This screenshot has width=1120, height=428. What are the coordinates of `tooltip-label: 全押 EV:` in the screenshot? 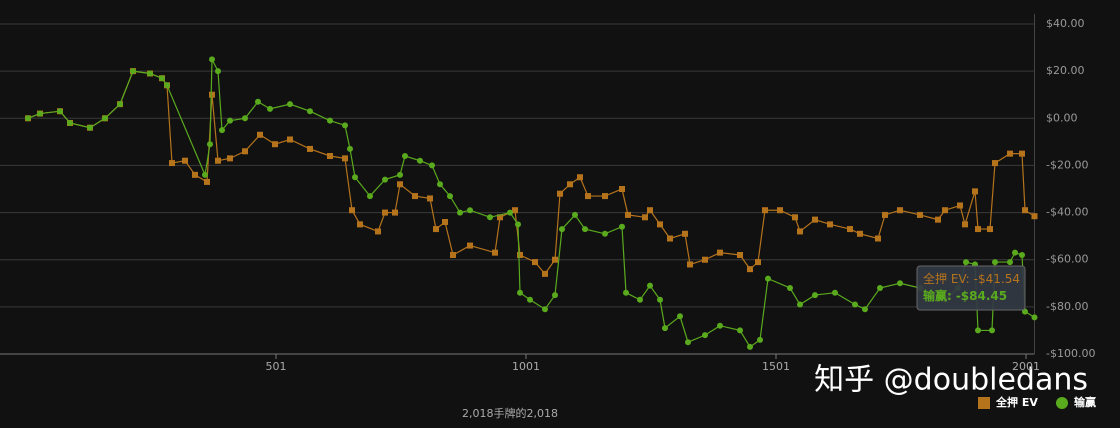 It's located at (946, 278).